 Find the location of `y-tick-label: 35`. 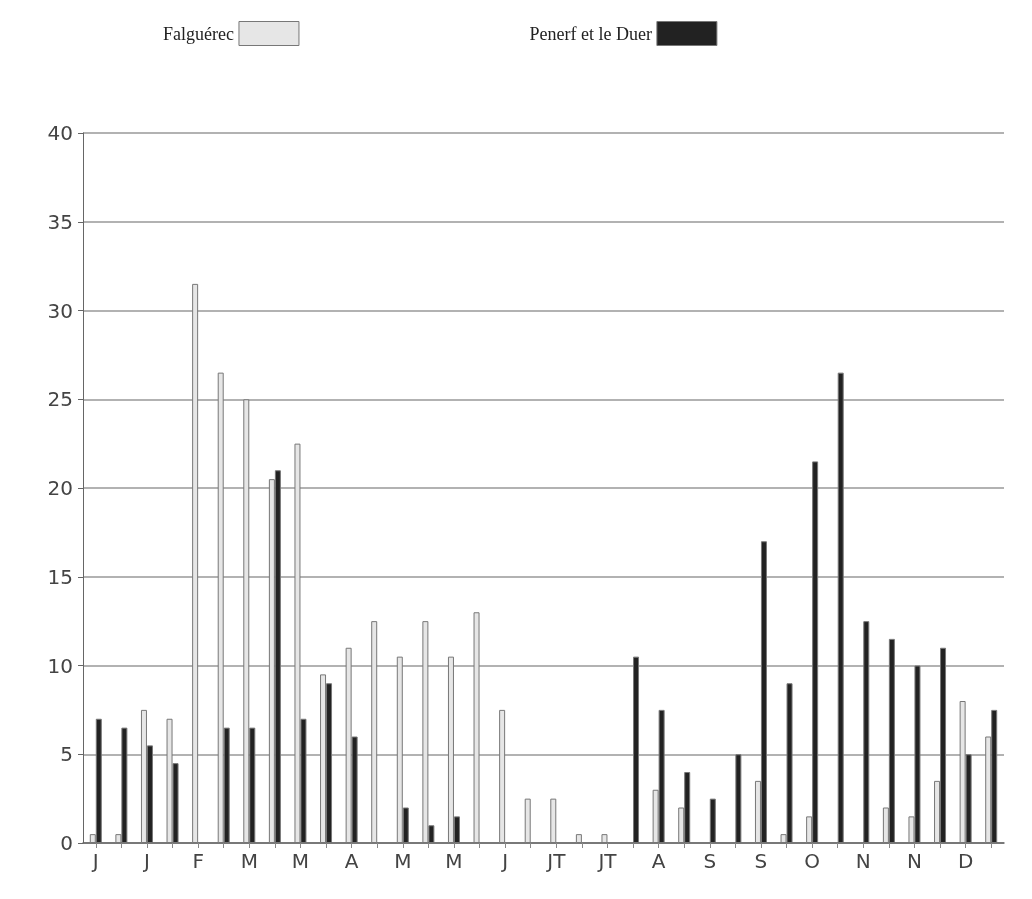

y-tick-label: 35 is located at coordinates (60, 221).